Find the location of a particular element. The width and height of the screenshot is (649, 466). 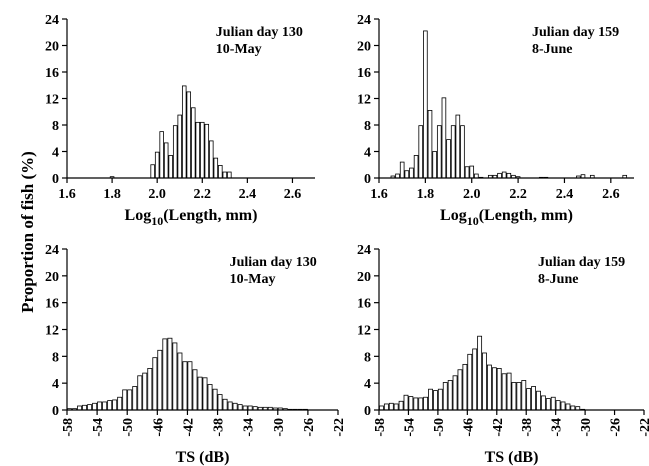

x-tick-label: -30 is located at coordinates (279, 427).